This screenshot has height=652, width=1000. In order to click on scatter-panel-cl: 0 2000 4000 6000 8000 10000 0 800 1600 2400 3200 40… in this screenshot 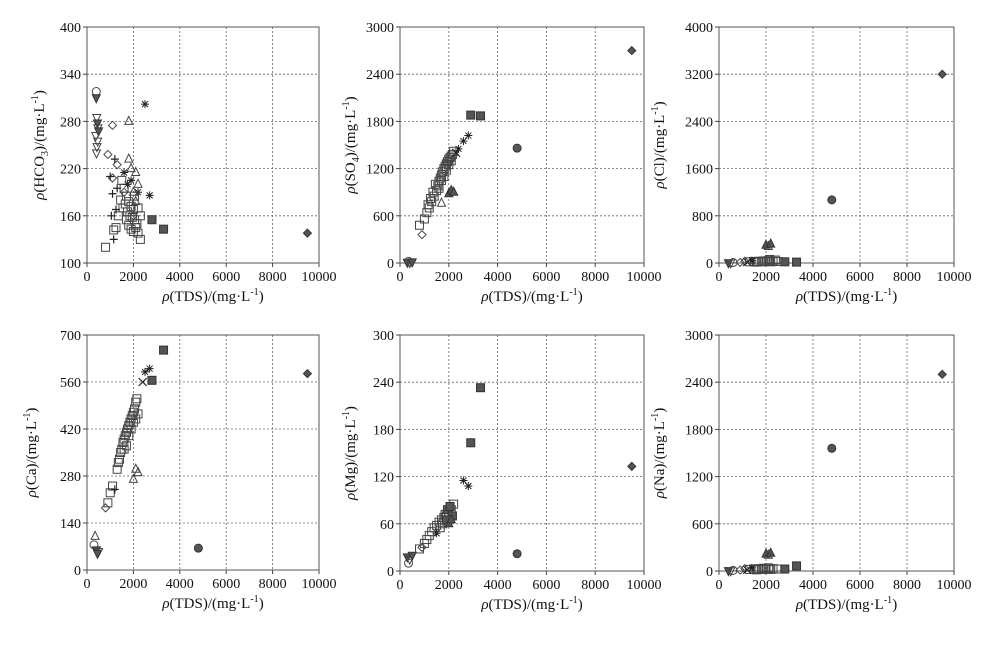, I will do `click(811, 163)`.